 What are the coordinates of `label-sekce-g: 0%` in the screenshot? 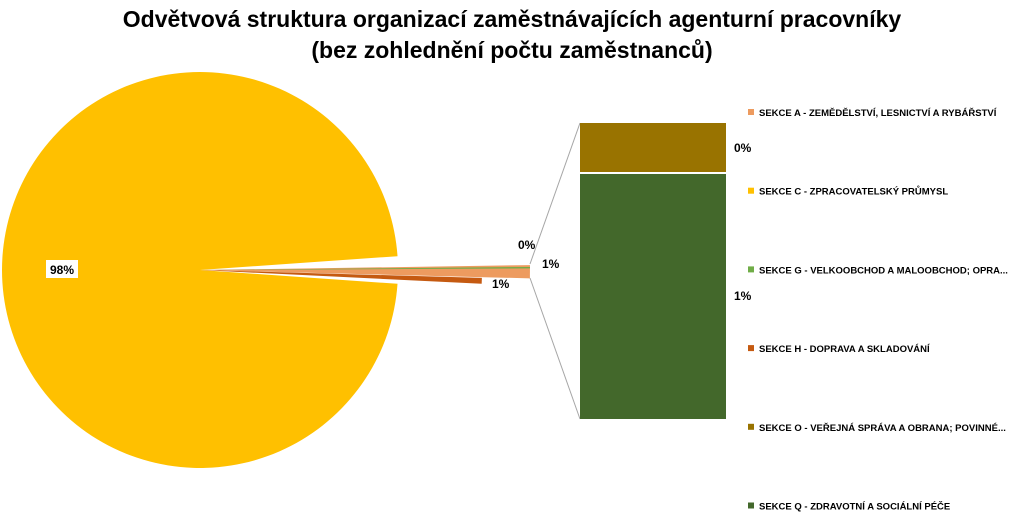 It's located at (527, 245).